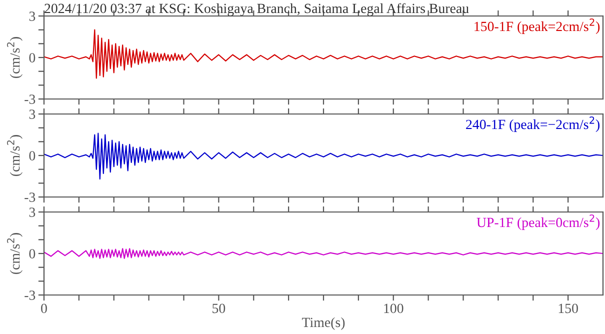  I want to click on chart-title: 2024/11/20 03:37 at KSG: Koshigaya Branch, Saitama Legal Affairs Bureau, so click(256, 9).